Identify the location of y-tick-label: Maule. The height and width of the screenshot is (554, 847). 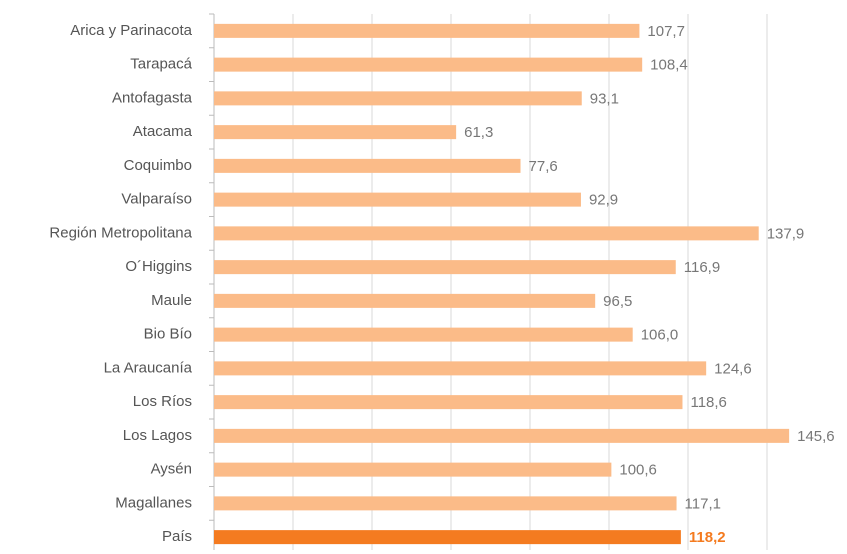
(171, 300).